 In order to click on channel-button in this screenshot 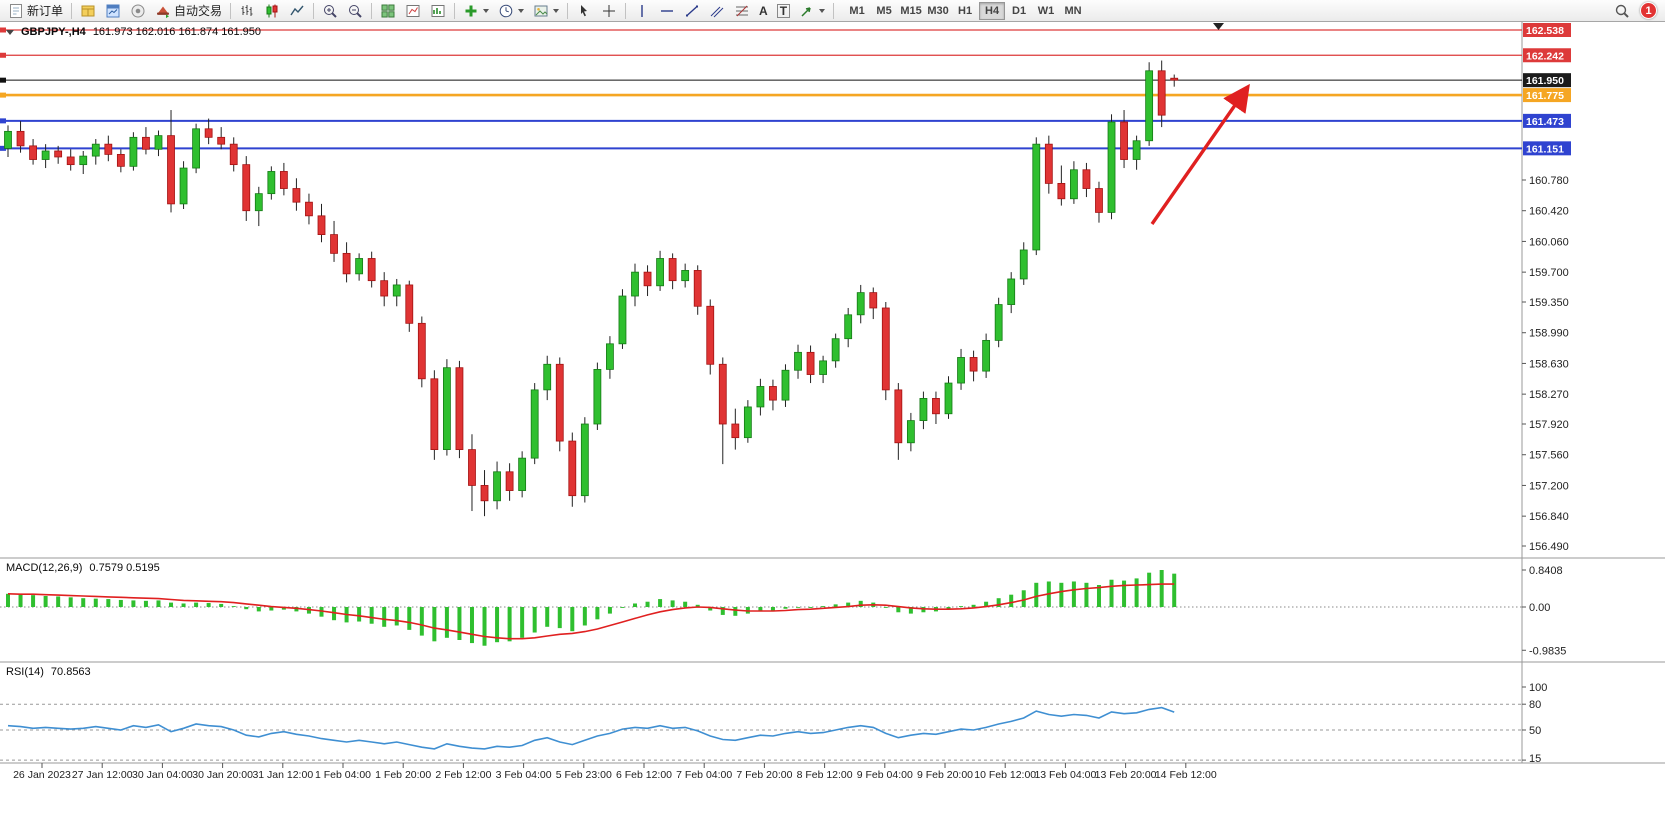, I will do `click(717, 11)`.